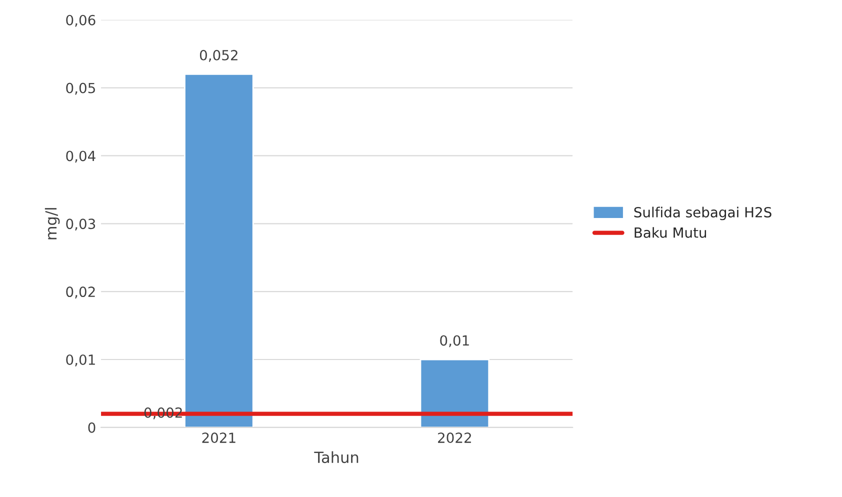 Image resolution: width=842 pixels, height=497 pixels. Describe the element at coordinates (219, 56) in the screenshot. I see `data-label: 0,052` at that location.